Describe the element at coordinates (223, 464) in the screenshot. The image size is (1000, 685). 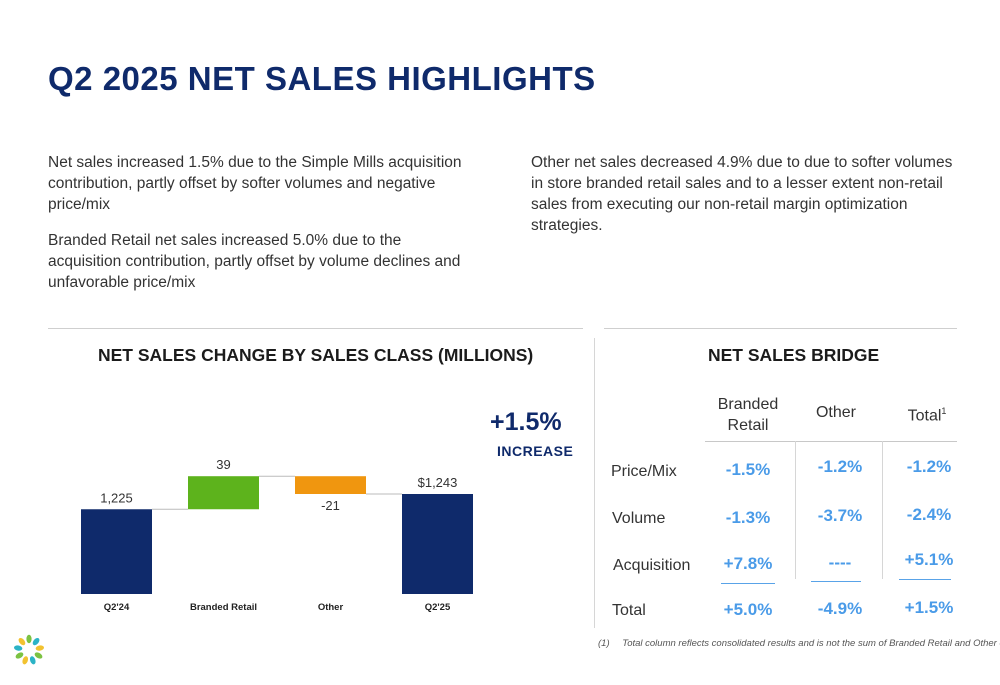
I see `data-label-branded-retail: 39` at that location.